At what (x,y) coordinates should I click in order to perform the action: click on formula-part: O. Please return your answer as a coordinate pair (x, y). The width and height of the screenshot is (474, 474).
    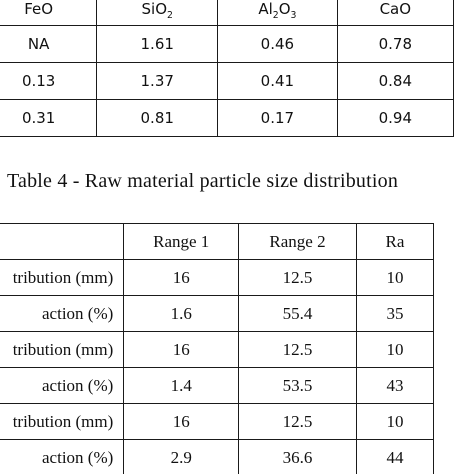
    Looking at the image, I should click on (284, 9).